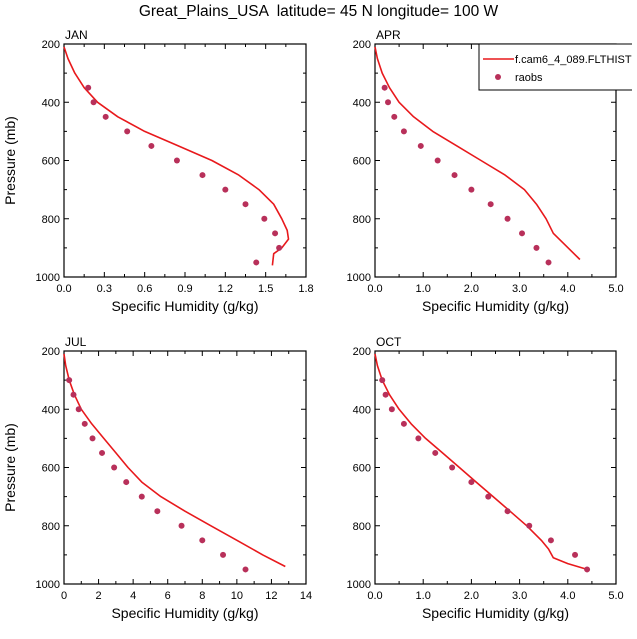  Describe the element at coordinates (389, 342) in the screenshot. I see `panel-label: OCT` at that location.